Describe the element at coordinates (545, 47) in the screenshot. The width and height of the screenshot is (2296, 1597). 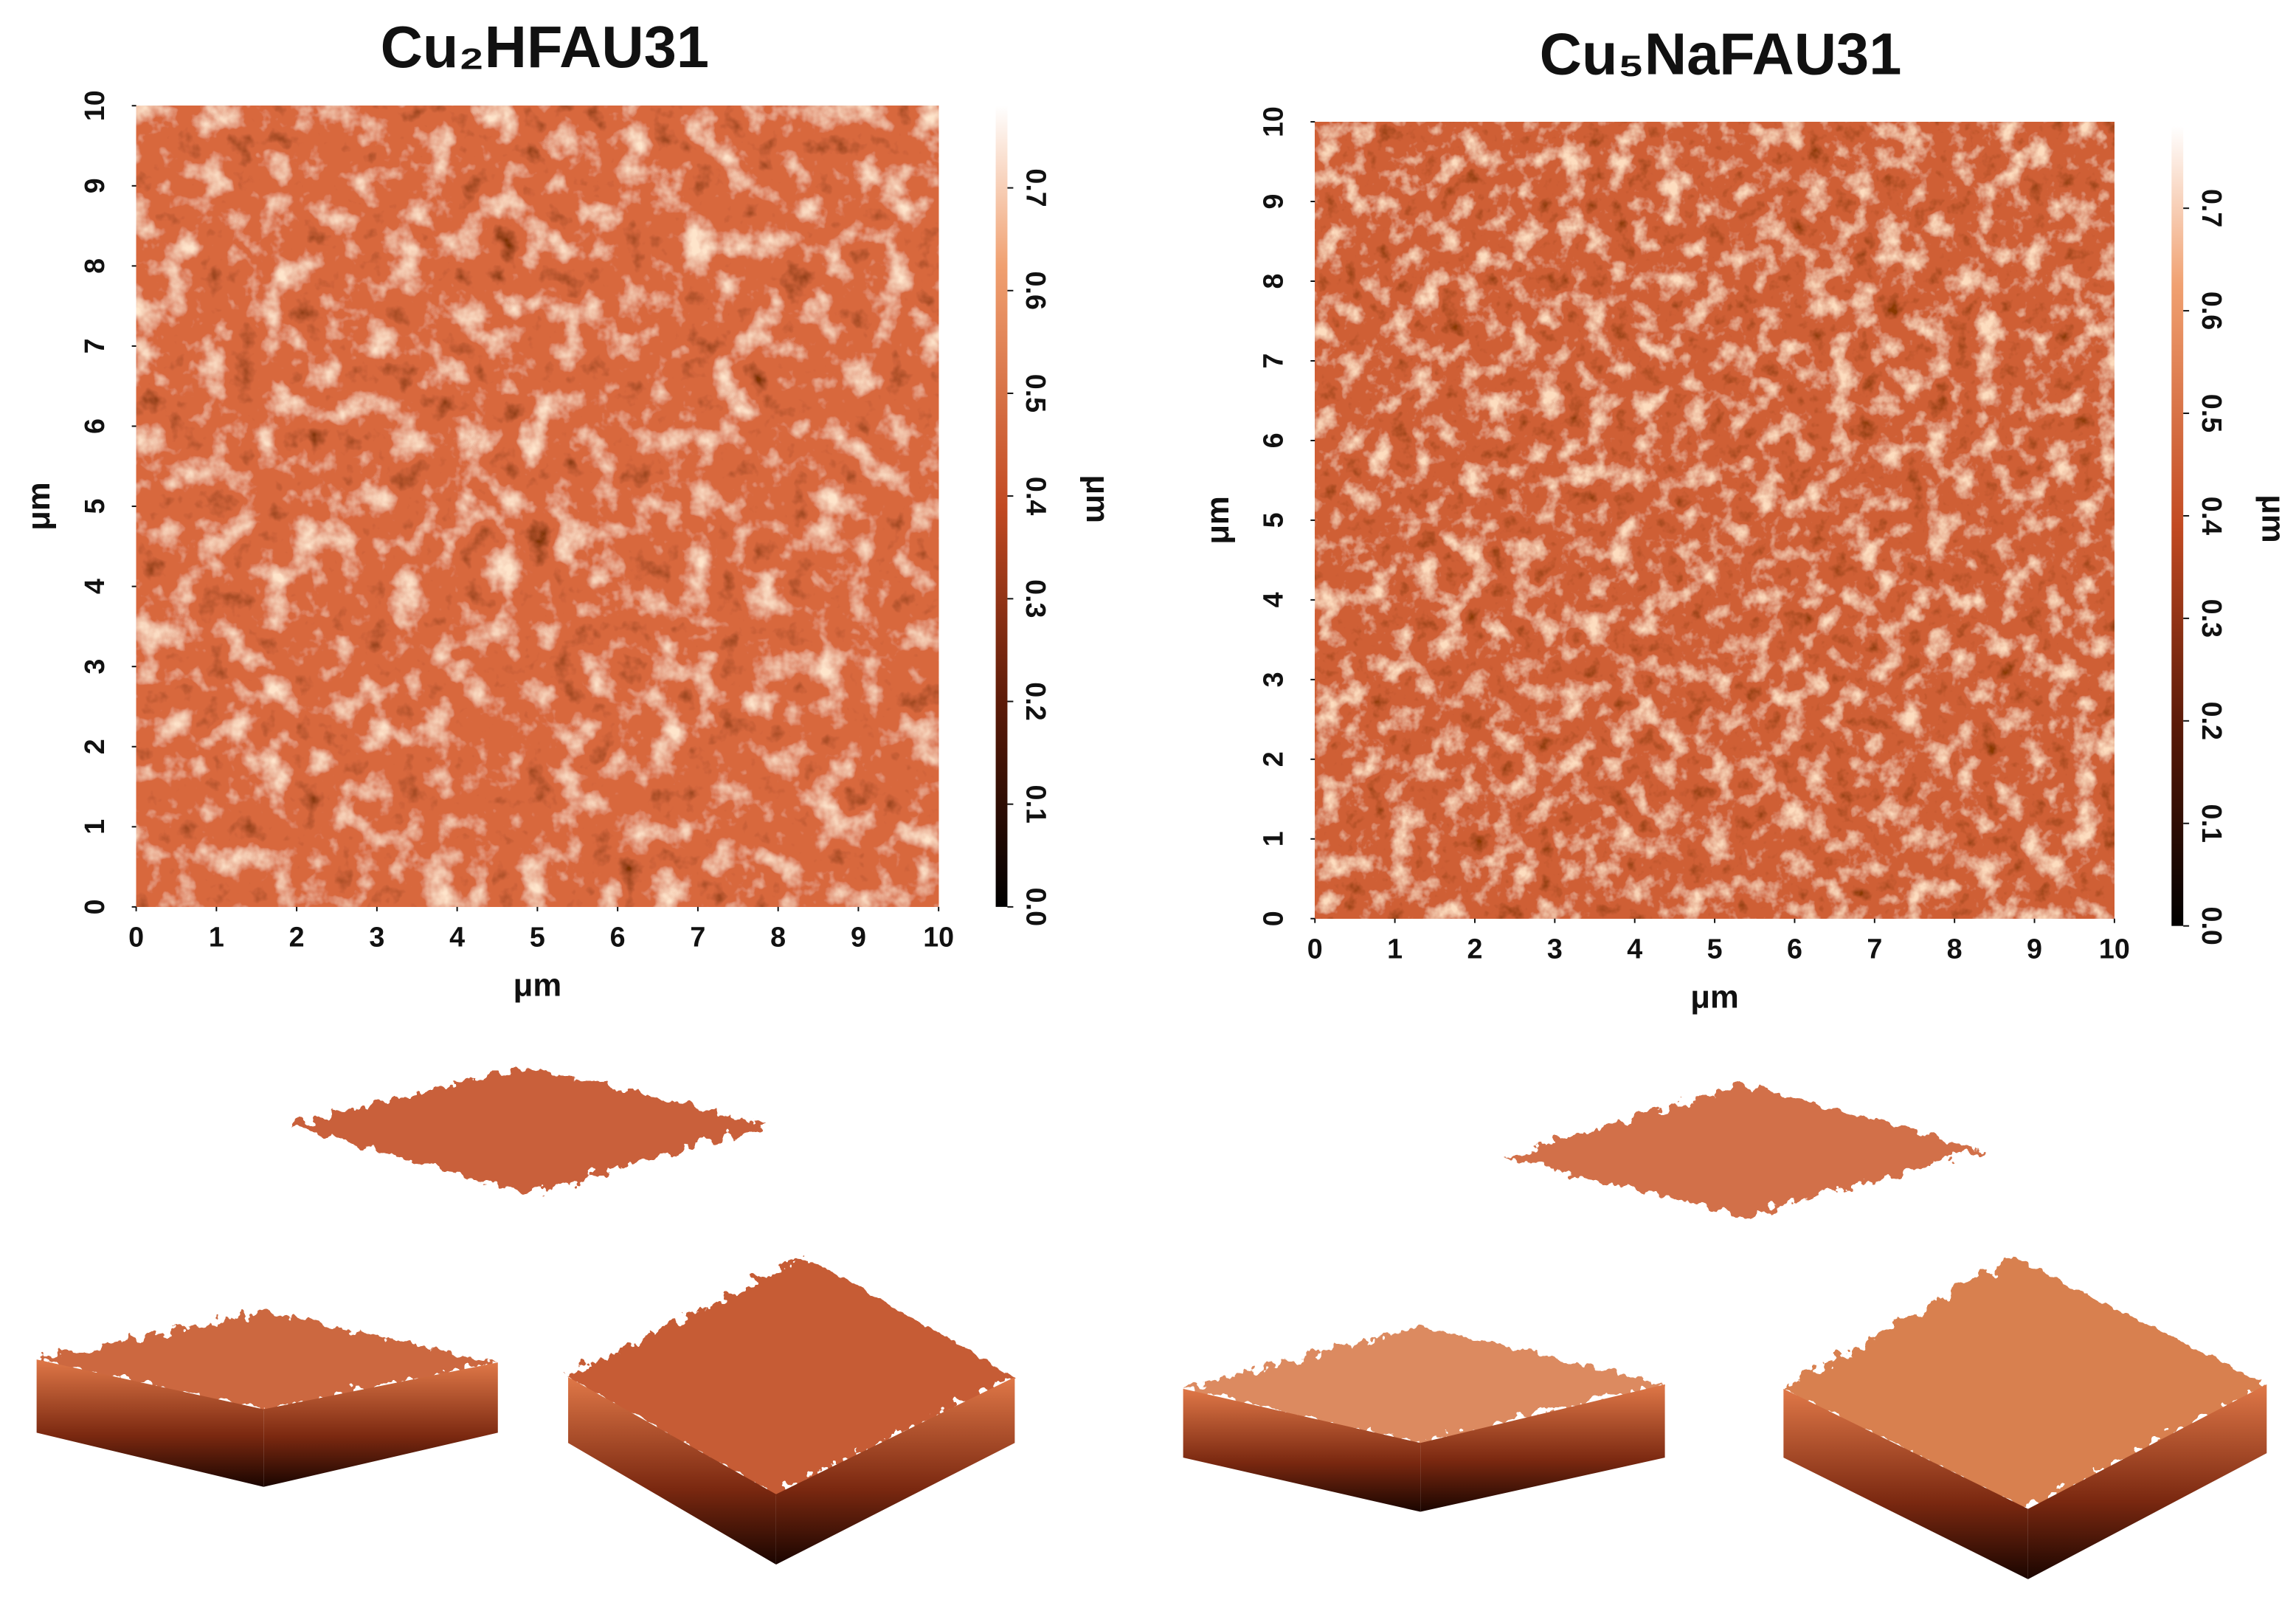
I see `panel-title: Cu₂HFAU31` at that location.